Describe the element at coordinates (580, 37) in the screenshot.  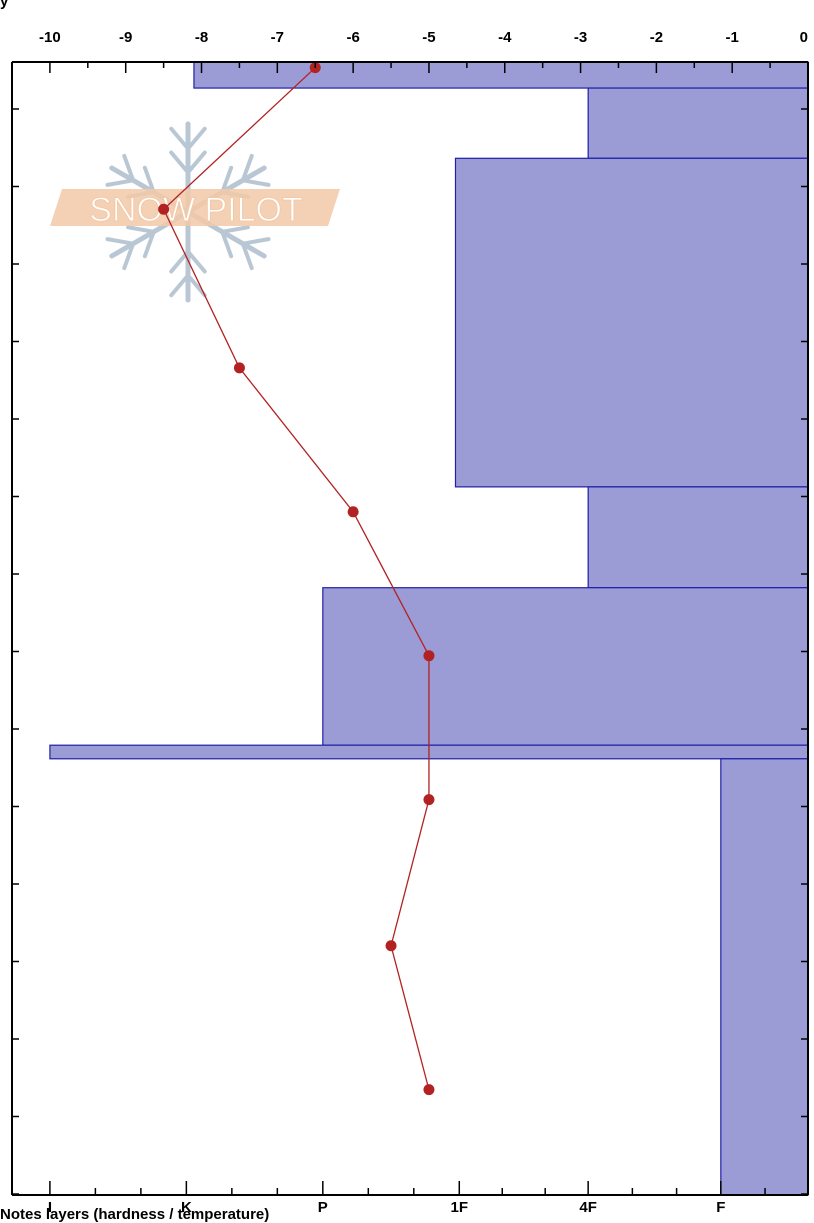
I see `temperature-tick-label: -3` at that location.